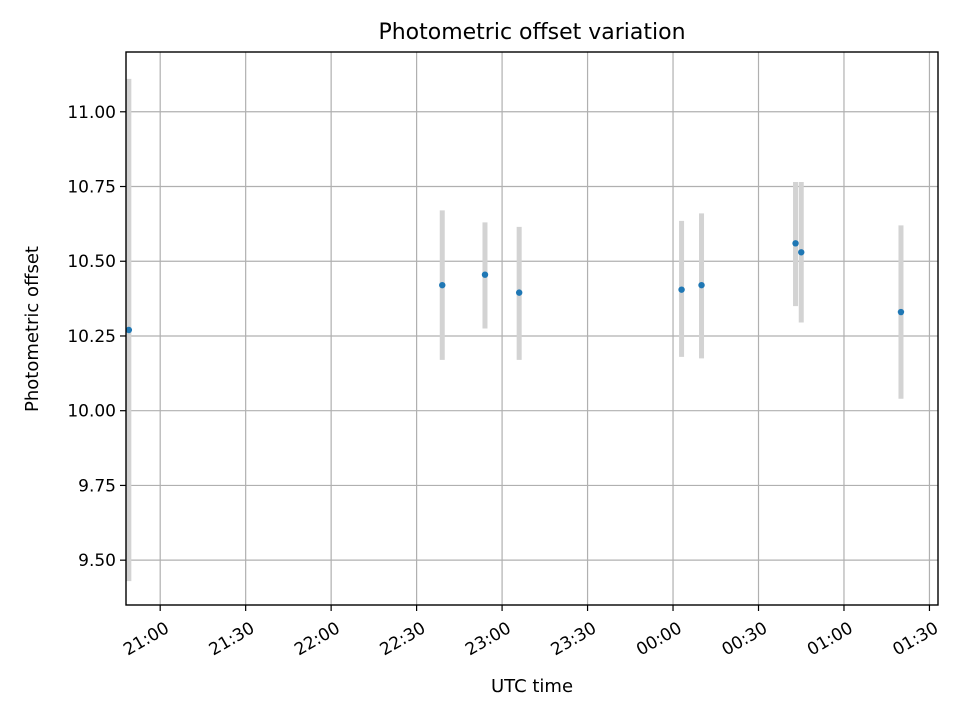  What do you see at coordinates (659, 639) in the screenshot?
I see `x-tick-label: 00:00` at bounding box center [659, 639].